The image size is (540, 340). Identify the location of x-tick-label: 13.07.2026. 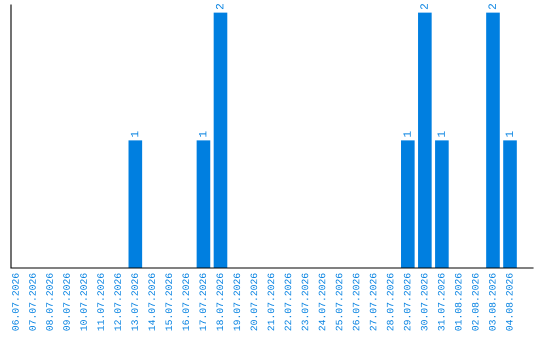
(134, 302).